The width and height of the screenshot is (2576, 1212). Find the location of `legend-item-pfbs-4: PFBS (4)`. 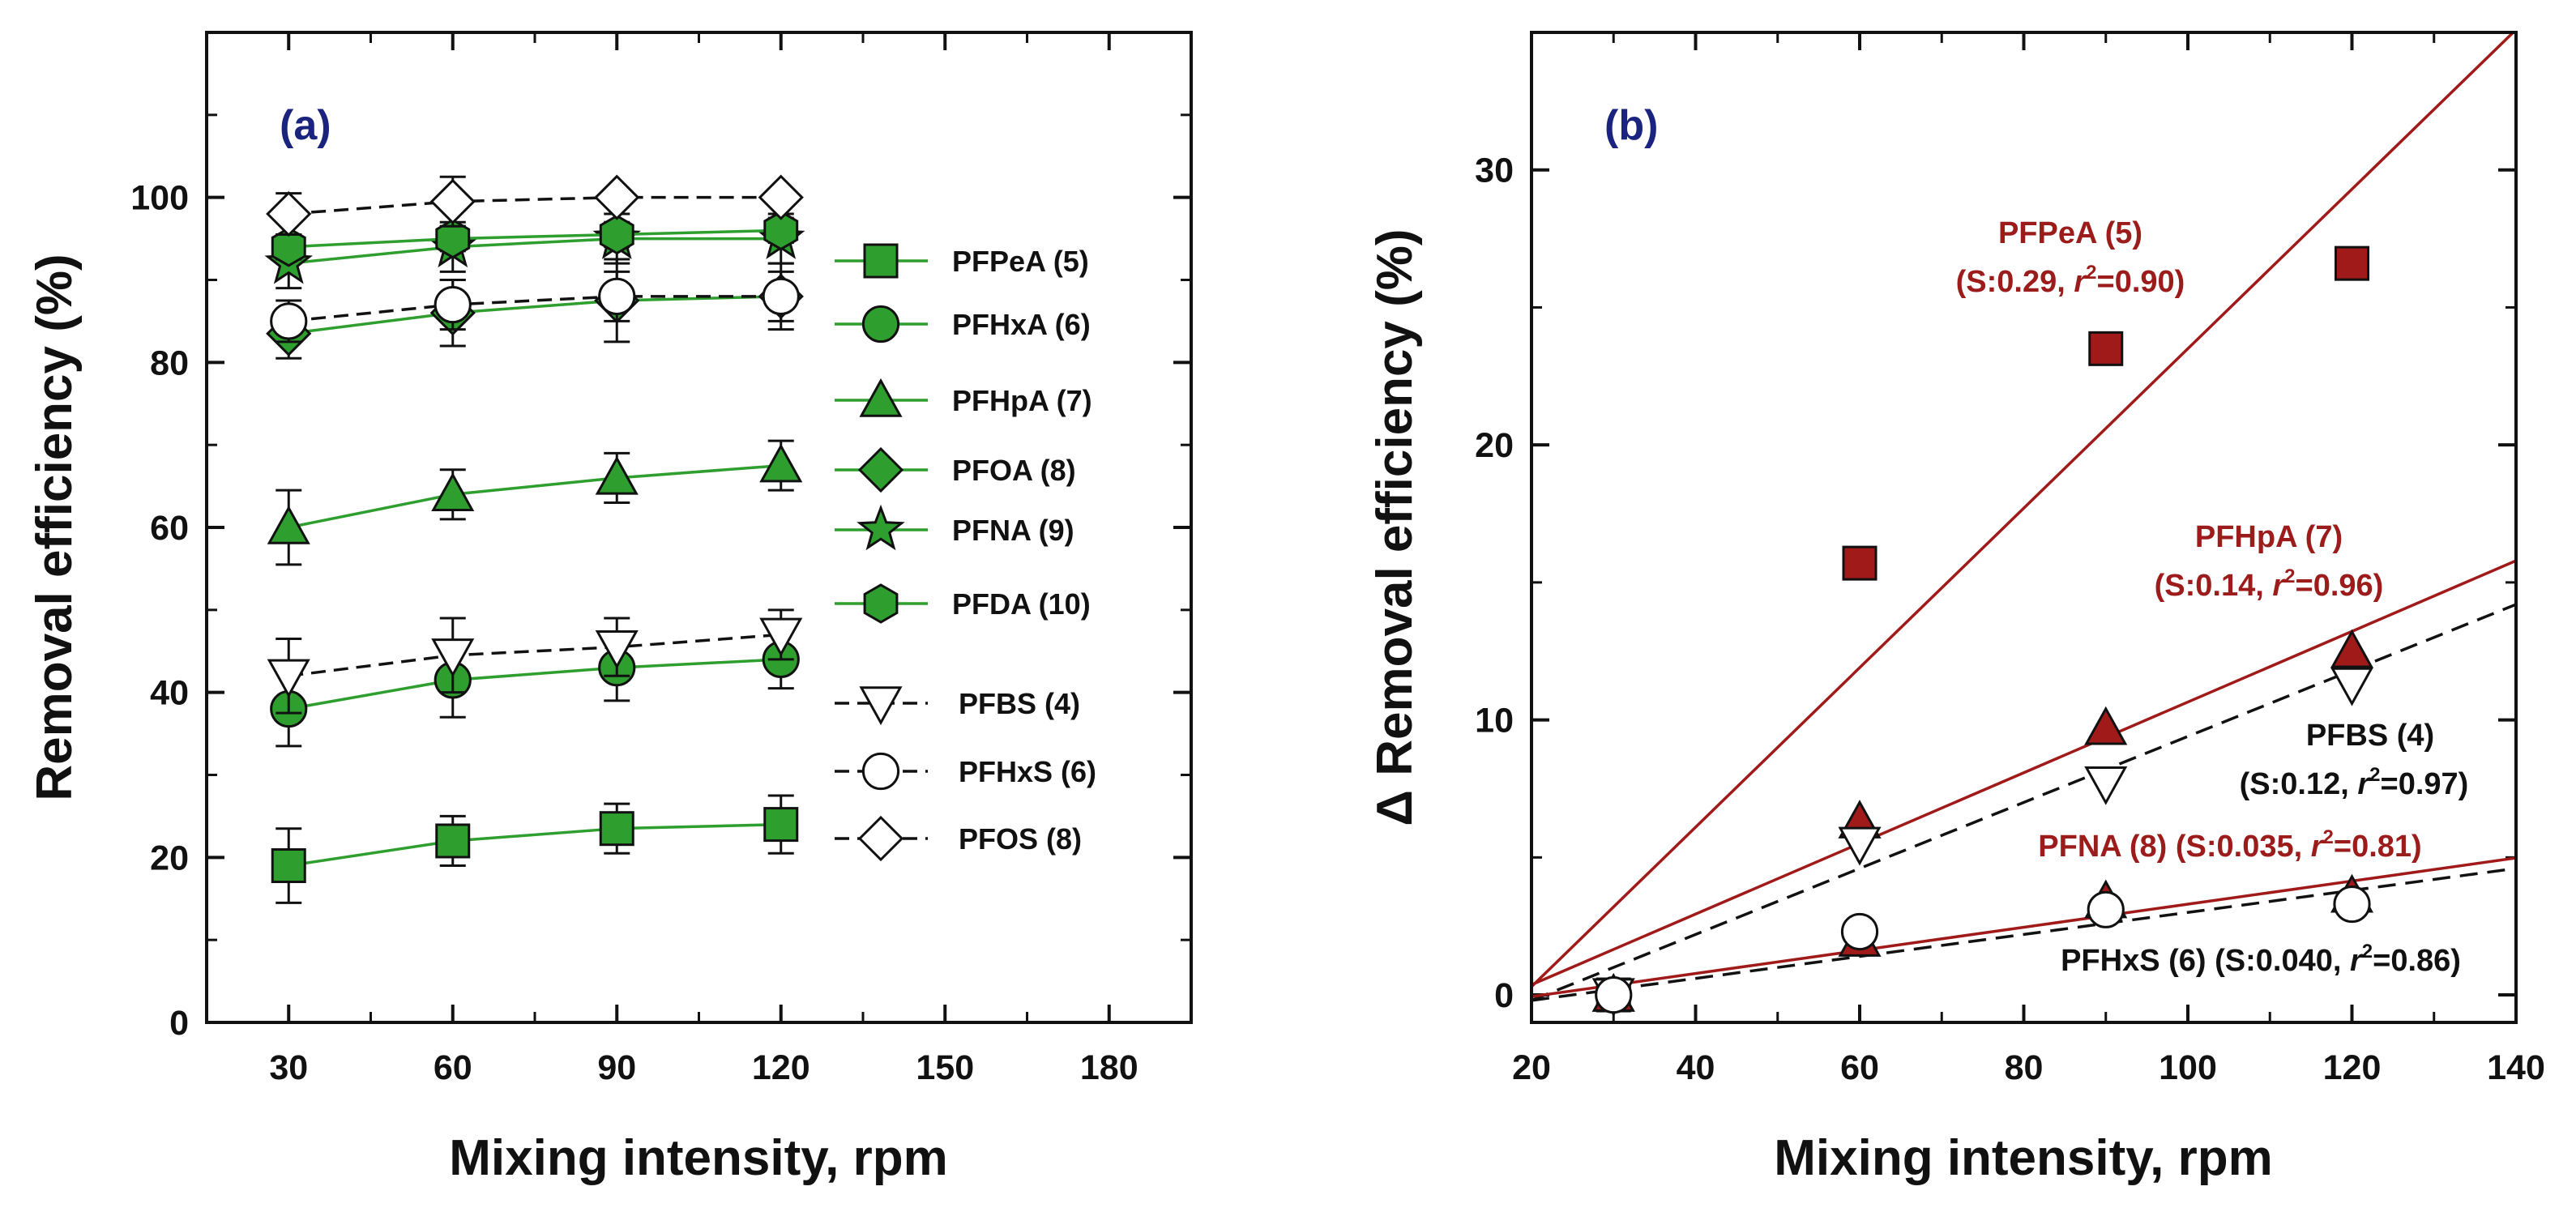

legend-item-pfbs-4: PFBS (4) is located at coordinates (957, 706).